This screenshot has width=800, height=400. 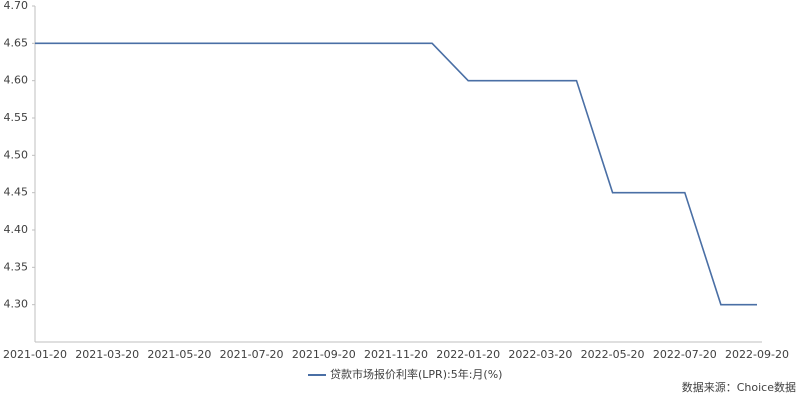 I want to click on y-tick-label: 4.40, so click(x=16, y=229).